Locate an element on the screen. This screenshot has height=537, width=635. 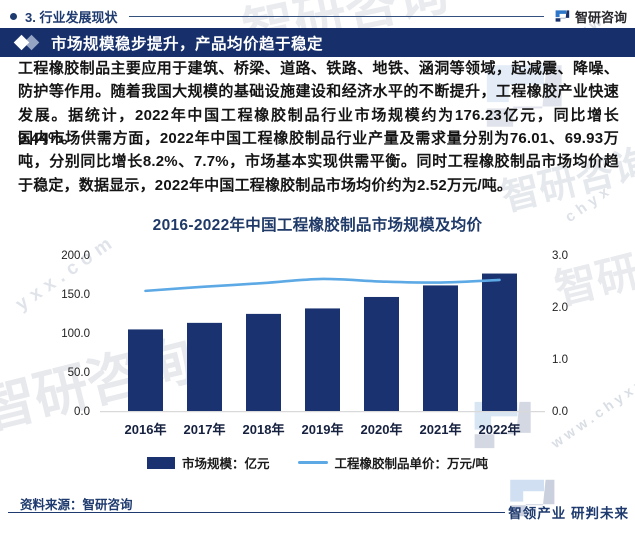
legend-item-line: 工程橡胶制品单价：万元/吨 is located at coordinates (392, 462).